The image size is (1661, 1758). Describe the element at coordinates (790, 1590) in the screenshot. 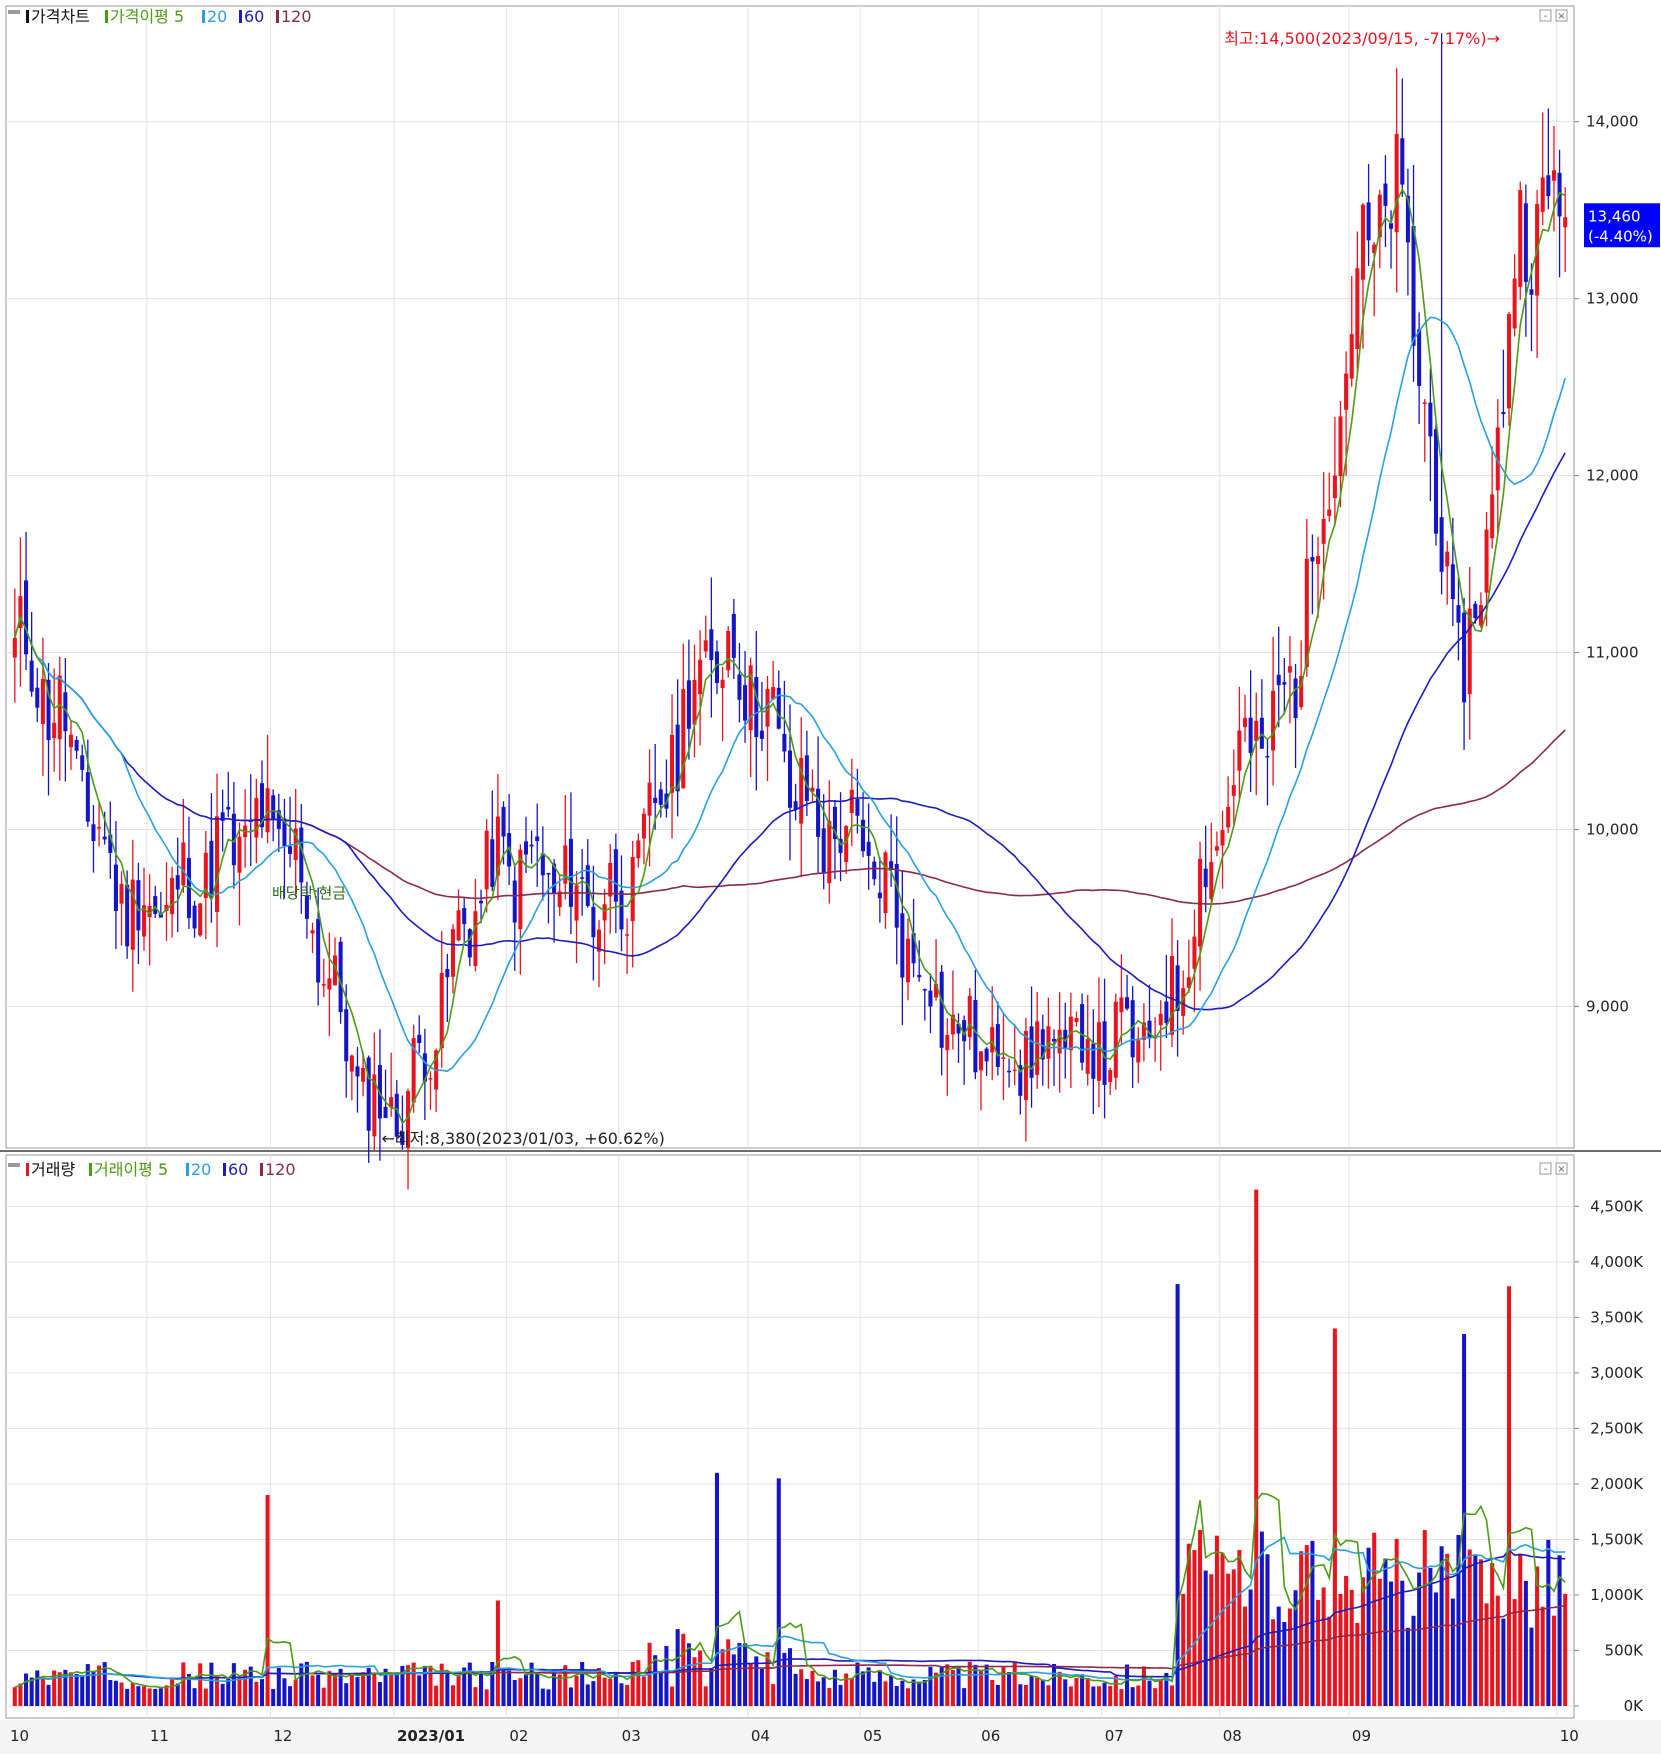

I see `volume-ma5-line` at that location.